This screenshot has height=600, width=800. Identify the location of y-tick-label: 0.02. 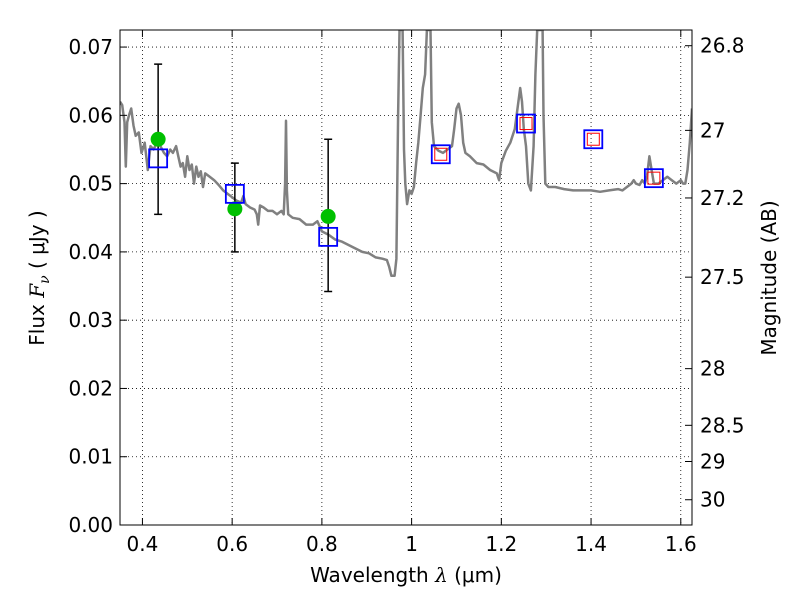
(90, 388).